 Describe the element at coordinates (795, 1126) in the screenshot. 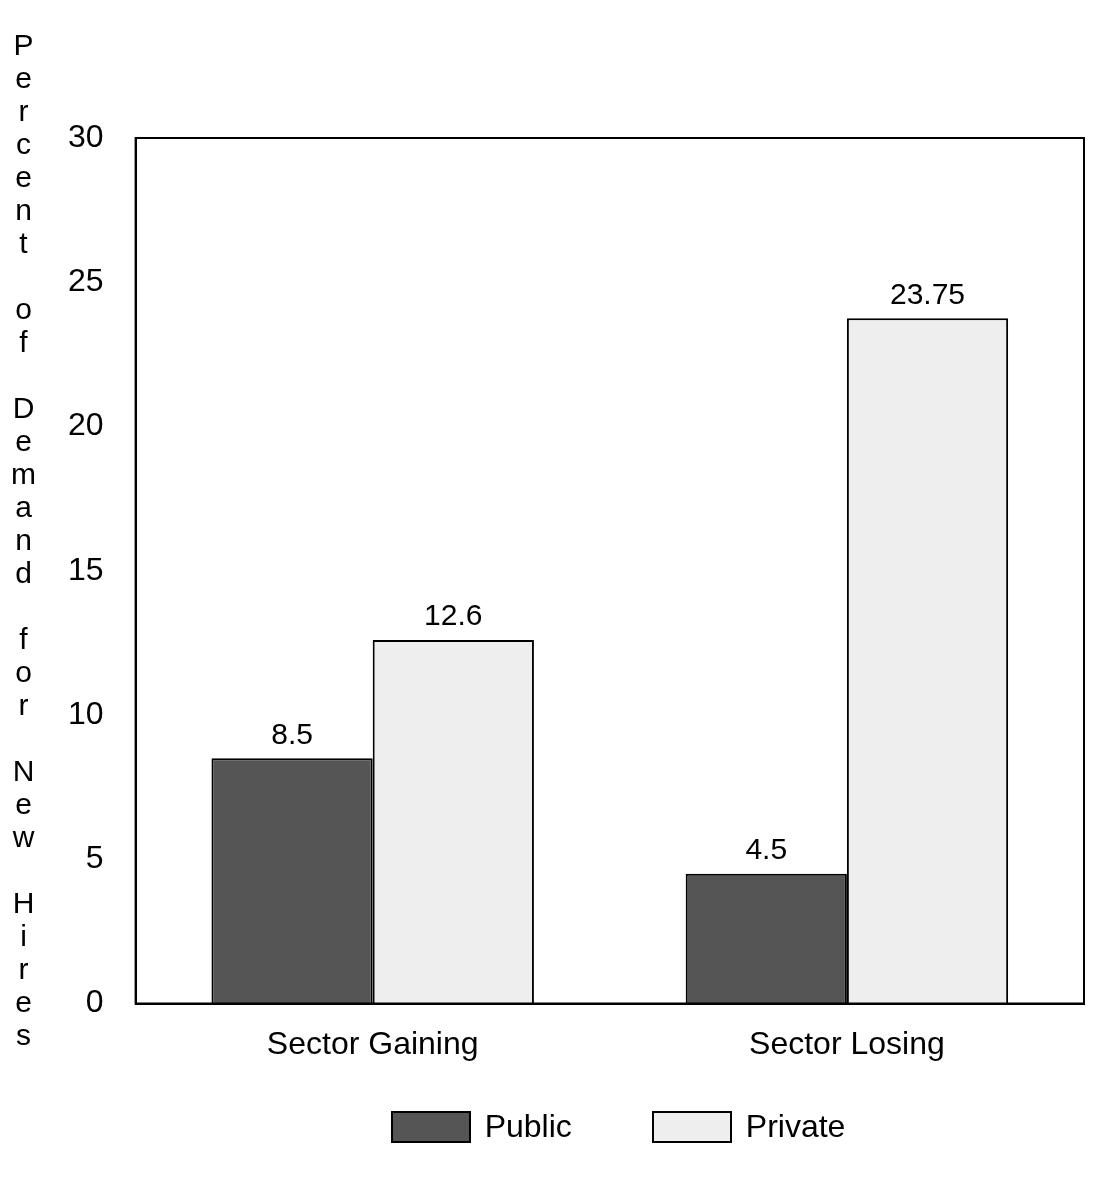

I see `legend-label: Private` at that location.